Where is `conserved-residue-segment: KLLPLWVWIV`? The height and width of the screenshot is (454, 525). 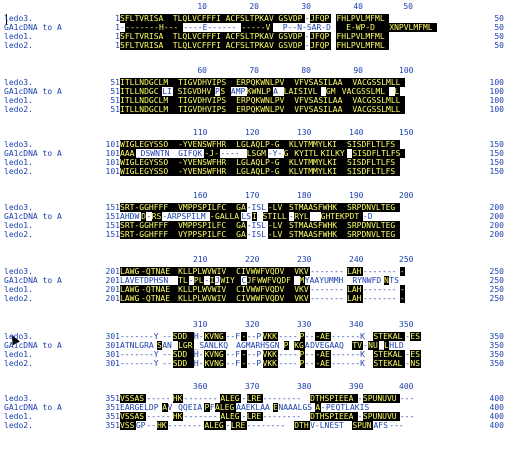
conserved-residue-segment: KLLPLWVWIV is located at coordinates (207, 298).